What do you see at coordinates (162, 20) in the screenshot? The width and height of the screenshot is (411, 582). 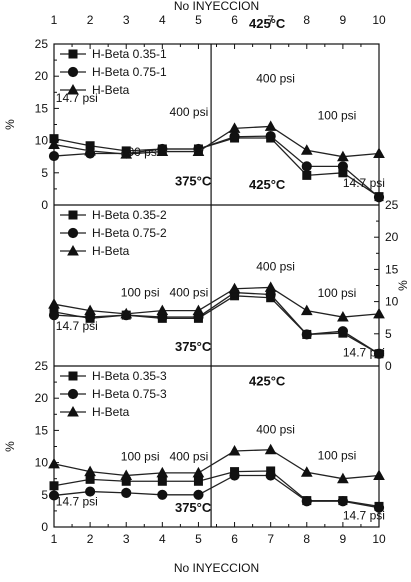 I see `top-x-tick-label: 4` at bounding box center [162, 20].